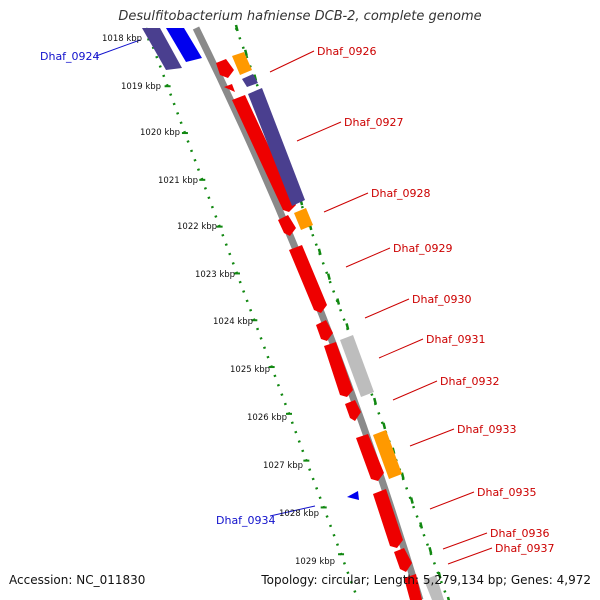  Describe the element at coordinates (456, 339) in the screenshot. I see `gene-label-dhaf-0931: Dhaf_0931` at that location.